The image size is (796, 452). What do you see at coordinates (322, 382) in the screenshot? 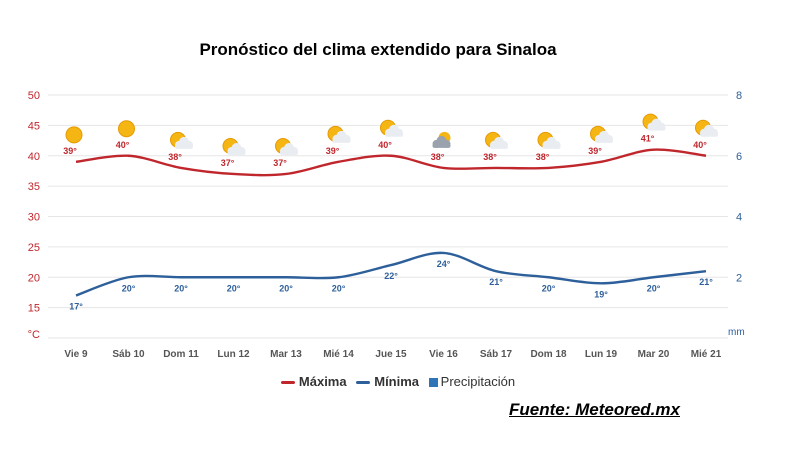
I see `legend-max-label: Máxima` at bounding box center [322, 382].